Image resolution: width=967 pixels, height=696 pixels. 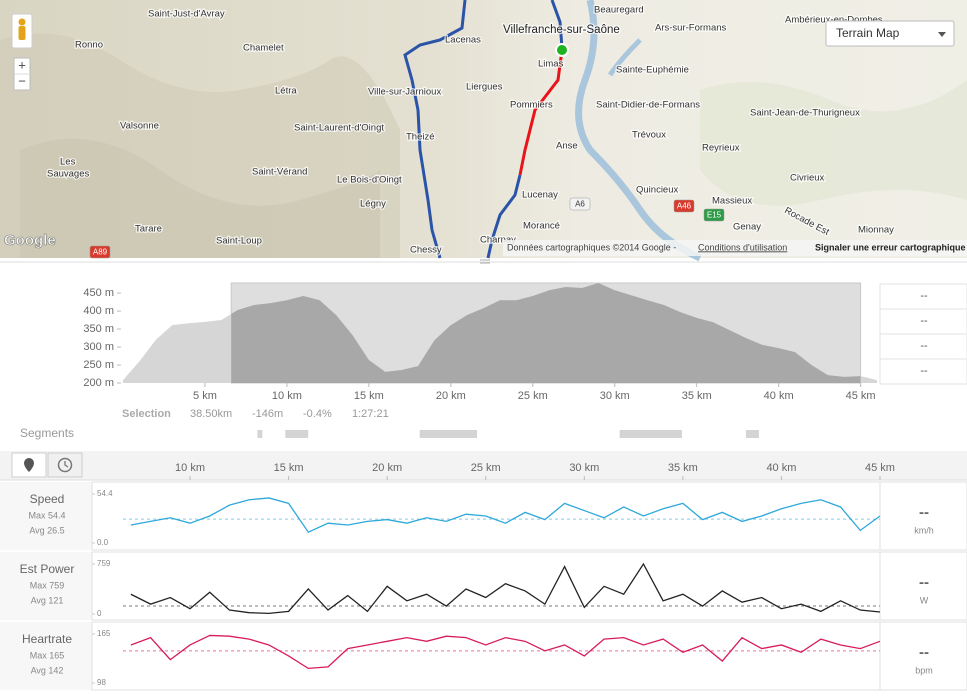 What do you see at coordinates (541, 226) in the screenshot?
I see `place-label: Morancé` at bounding box center [541, 226].